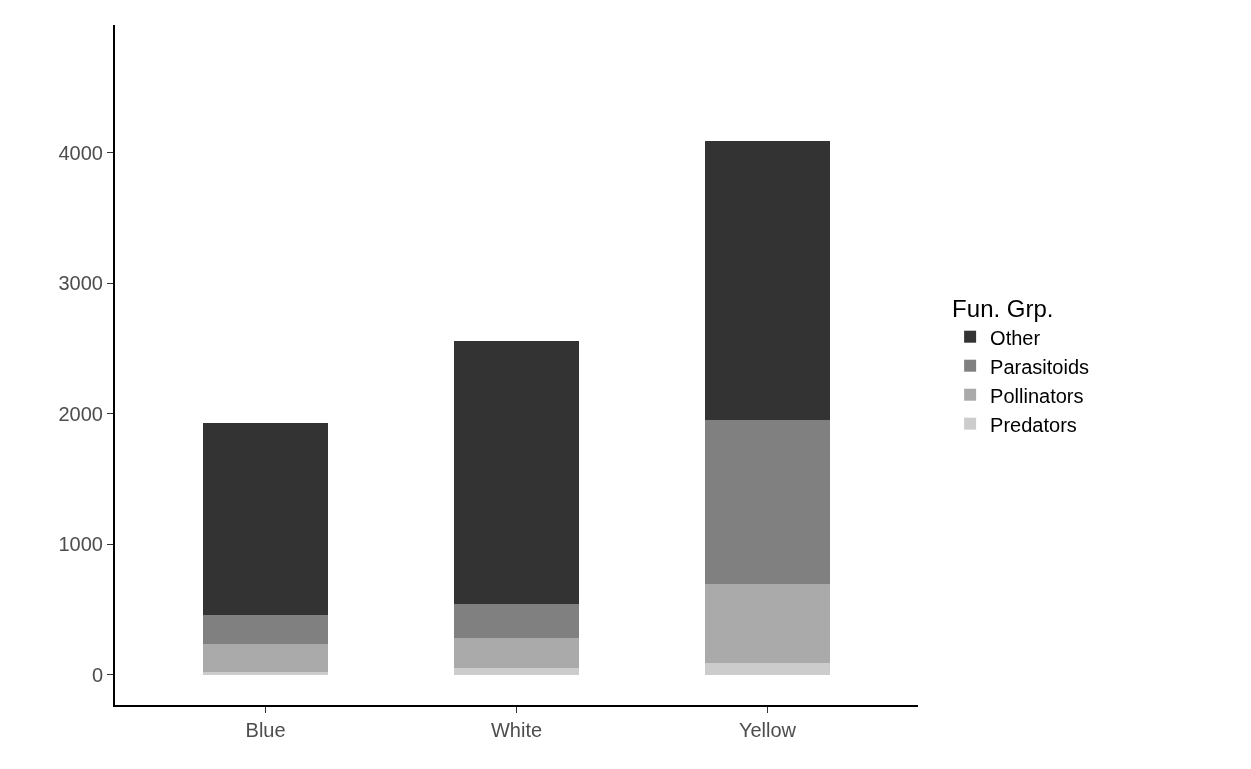 This screenshot has width=1251, height=769. What do you see at coordinates (97, 674) in the screenshot?
I see `y-tick-label: 0` at bounding box center [97, 674].